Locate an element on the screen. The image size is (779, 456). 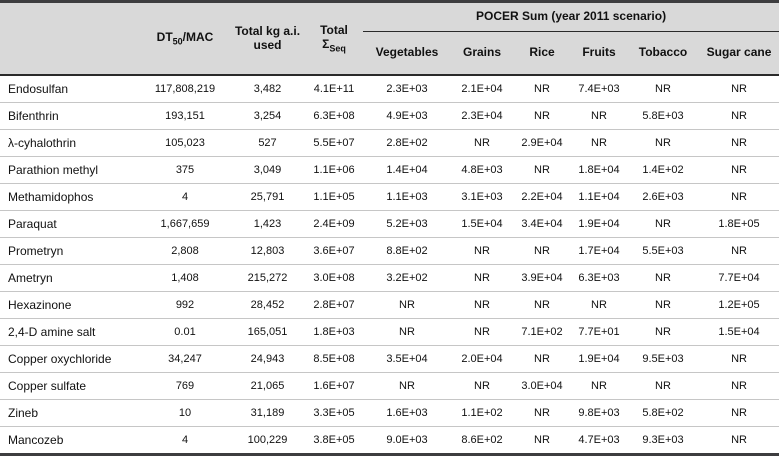
table-cell: 193,151 is located at coordinates (185, 116).